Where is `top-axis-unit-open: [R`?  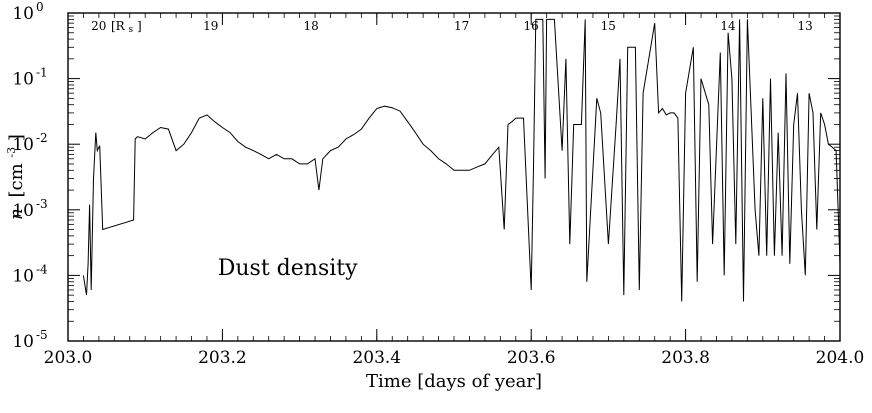
top-axis-unit-open: [R is located at coordinates (118, 26).